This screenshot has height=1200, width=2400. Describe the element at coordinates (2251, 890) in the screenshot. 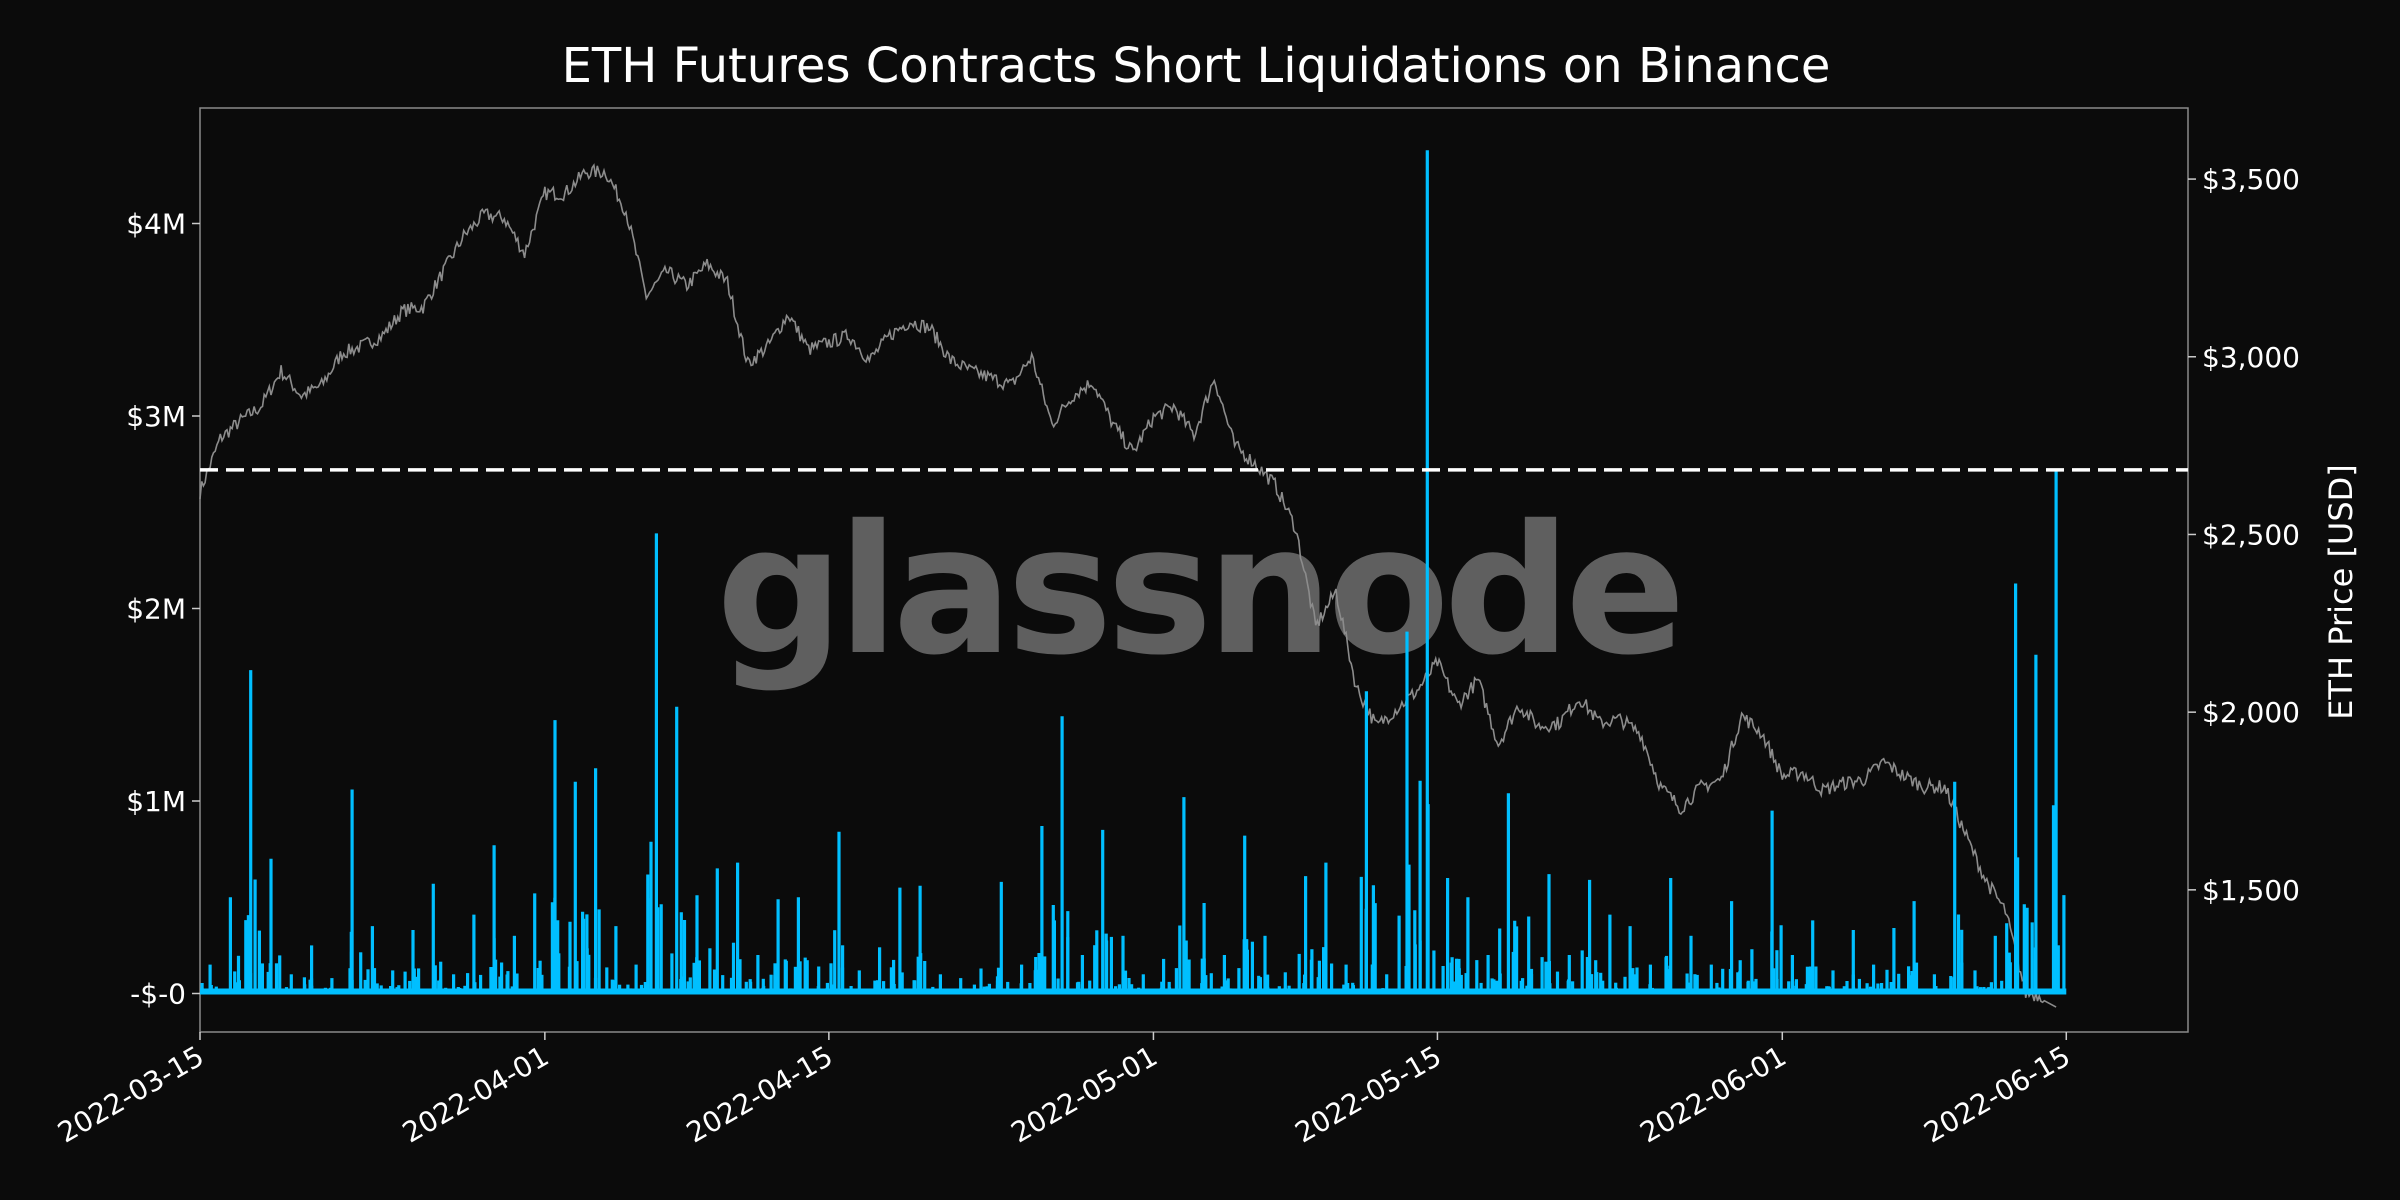

I see `right-tick-label: $1,500` at that location.